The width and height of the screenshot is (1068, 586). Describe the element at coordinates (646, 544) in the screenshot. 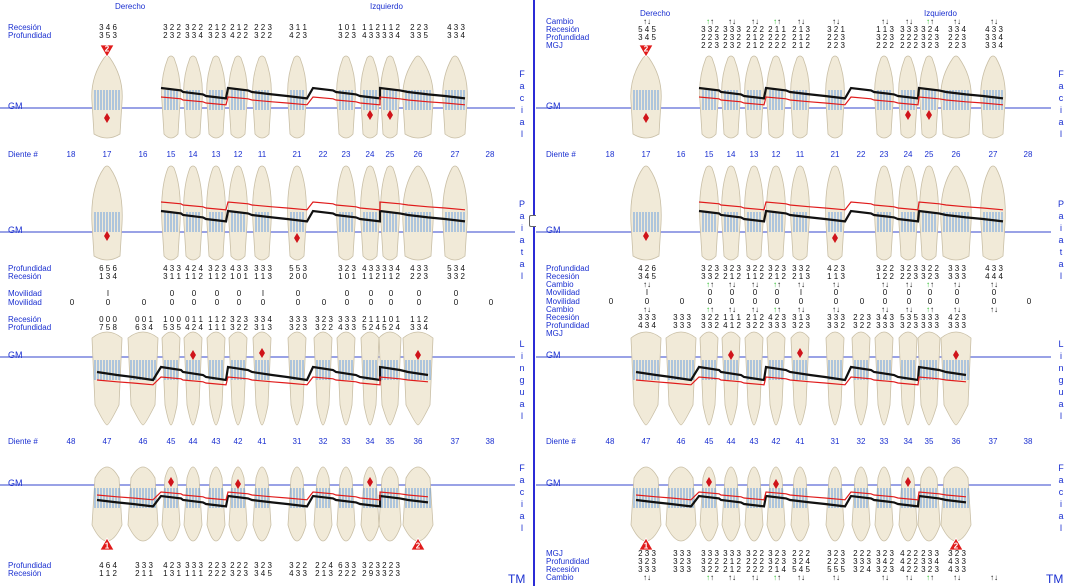

I see `warning-badge: 1` at that location.